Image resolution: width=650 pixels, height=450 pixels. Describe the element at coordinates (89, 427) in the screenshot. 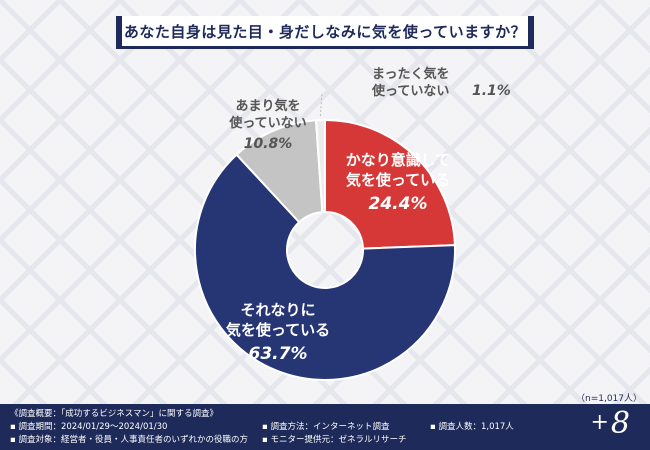

I see `footer-period: ▪ 調査期間：2024/01/29～2024/01/30` at that location.